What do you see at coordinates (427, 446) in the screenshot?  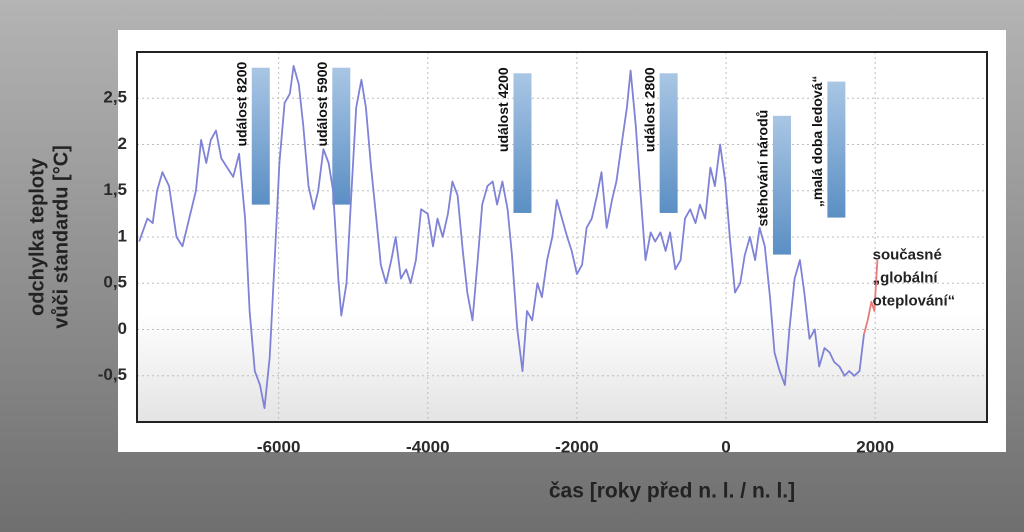 I see `x-tick-label: -4000` at bounding box center [427, 446].